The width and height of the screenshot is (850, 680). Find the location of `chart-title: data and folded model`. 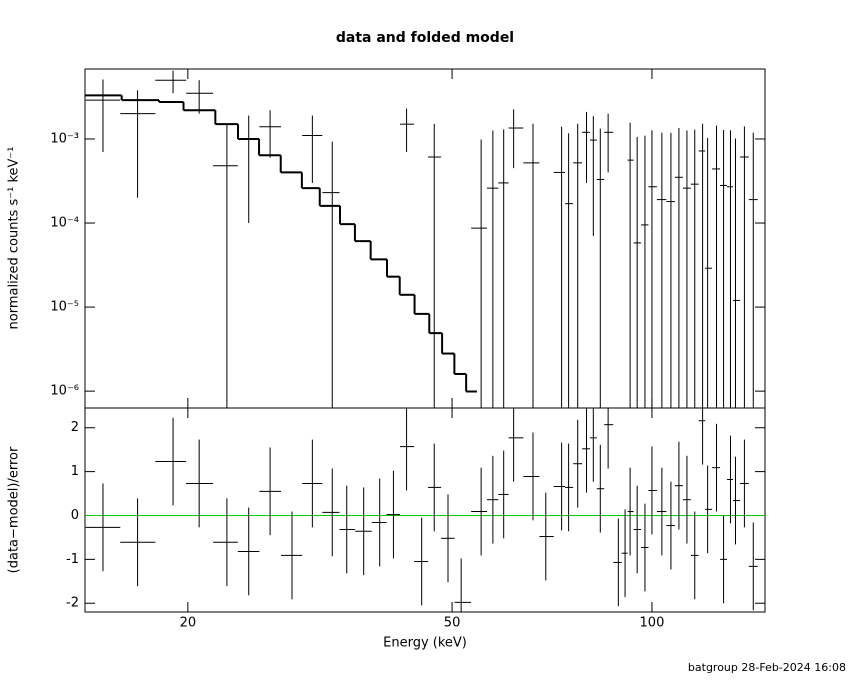

chart-title: data and folded model is located at coordinates (425, 38).